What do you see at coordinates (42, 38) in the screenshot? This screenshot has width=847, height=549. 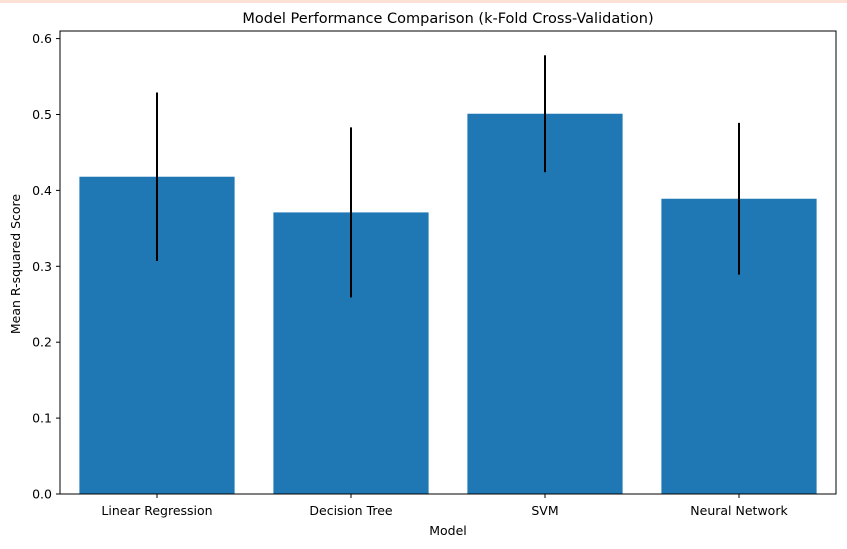 I see `y-tick-label: 0.6` at bounding box center [42, 38].